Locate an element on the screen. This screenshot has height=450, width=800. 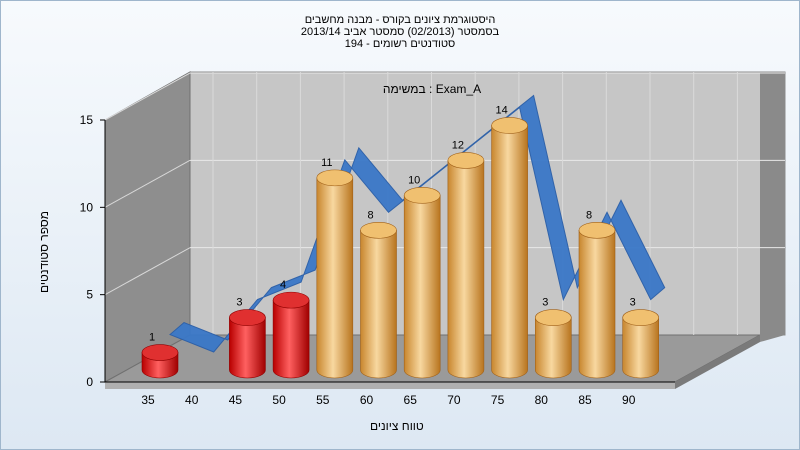
bar-90: 3 is located at coordinates (641, 338).